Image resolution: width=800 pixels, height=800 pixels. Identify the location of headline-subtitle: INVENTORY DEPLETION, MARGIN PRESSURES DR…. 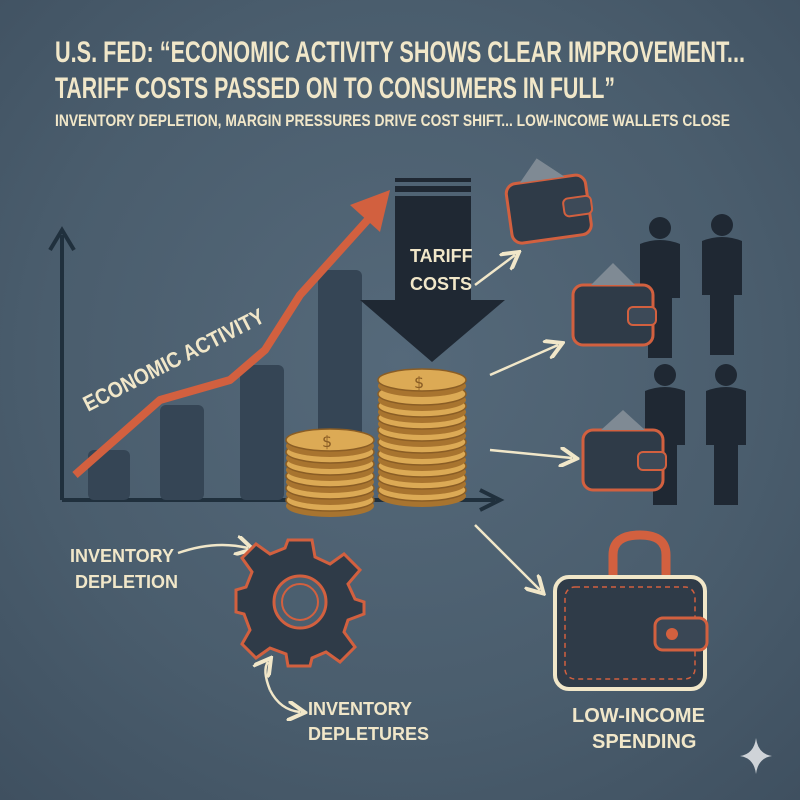
(392, 120).